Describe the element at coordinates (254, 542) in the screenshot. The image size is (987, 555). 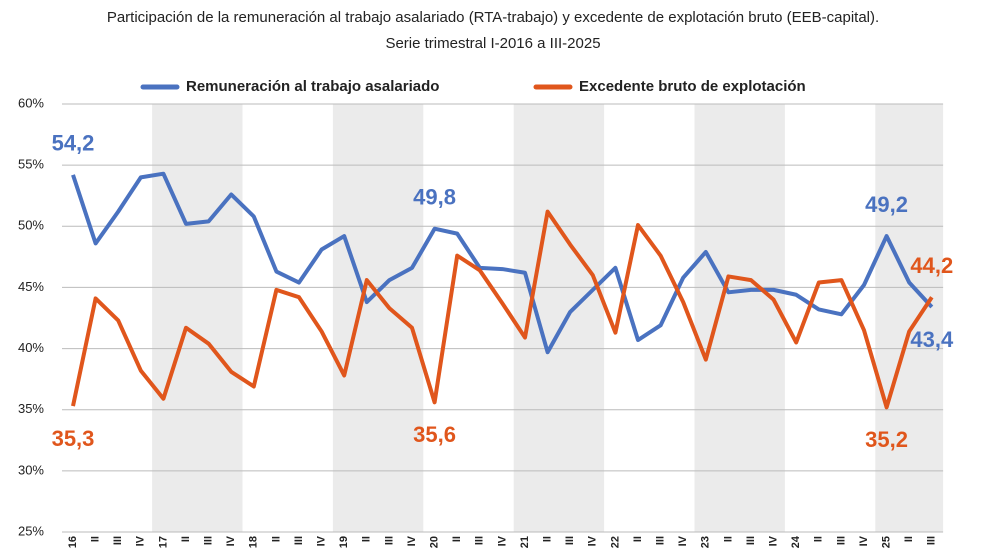
I see `x-tick-label: 18` at that location.